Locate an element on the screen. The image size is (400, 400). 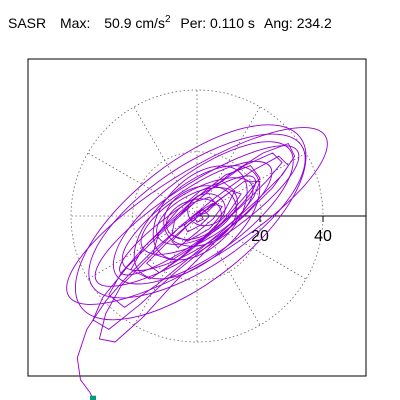
trace-endpoint is located at coordinates (93, 397).